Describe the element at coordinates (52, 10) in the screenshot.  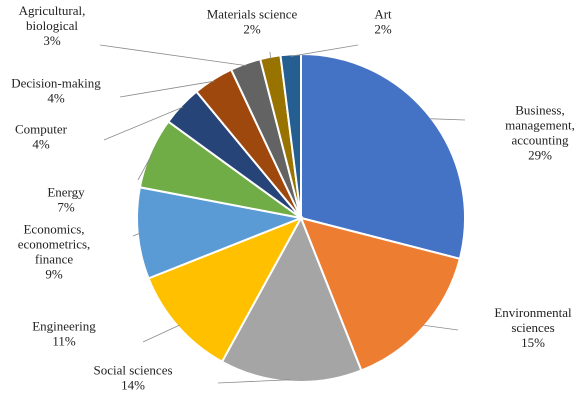
I see `slice-name: Agricultural,` at that location.